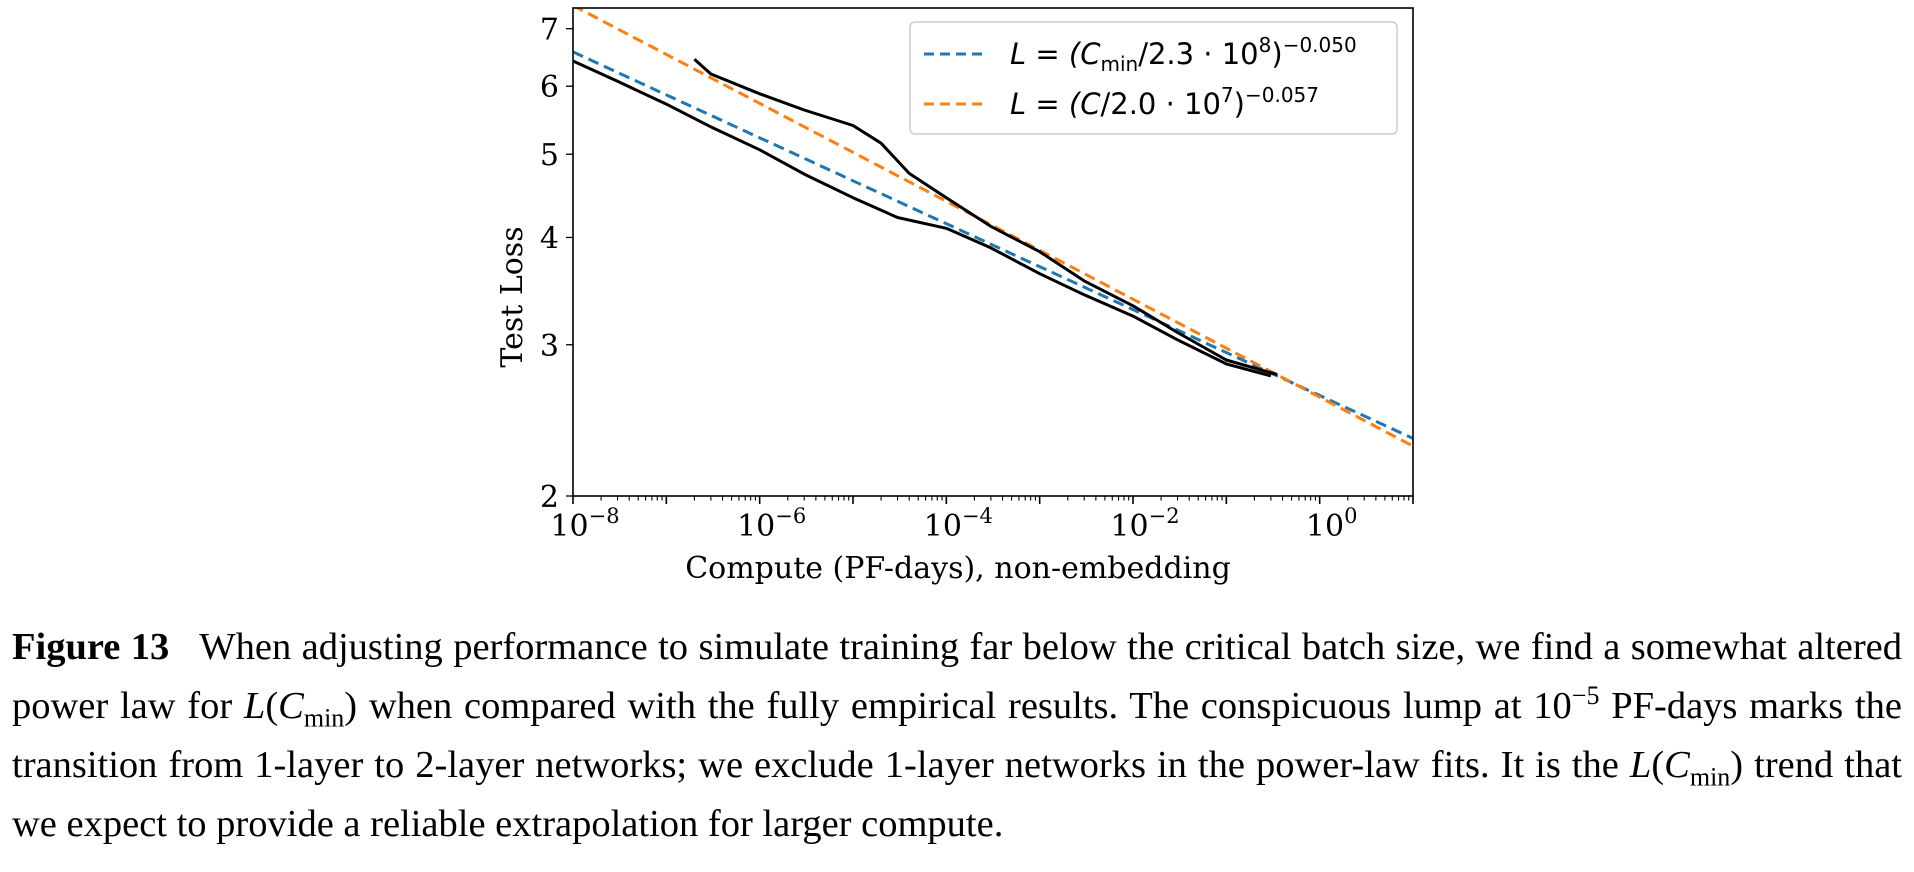 Image resolution: width=1914 pixels, height=872 pixels. I want to click on x-tick-label: 10⁻⁸, so click(584, 524).